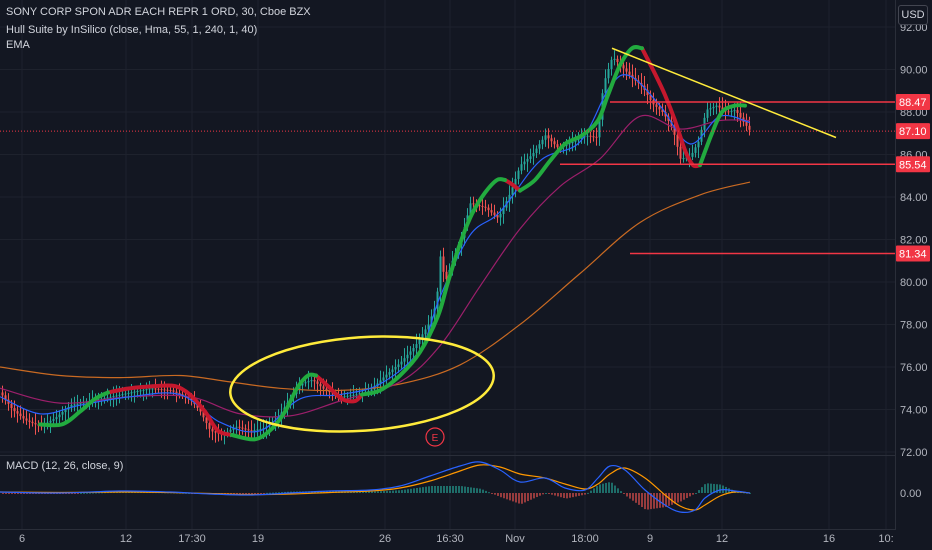  Describe the element at coordinates (65, 466) in the screenshot. I see `macd-legend: MACD (12, 26, close, 9)` at that location.